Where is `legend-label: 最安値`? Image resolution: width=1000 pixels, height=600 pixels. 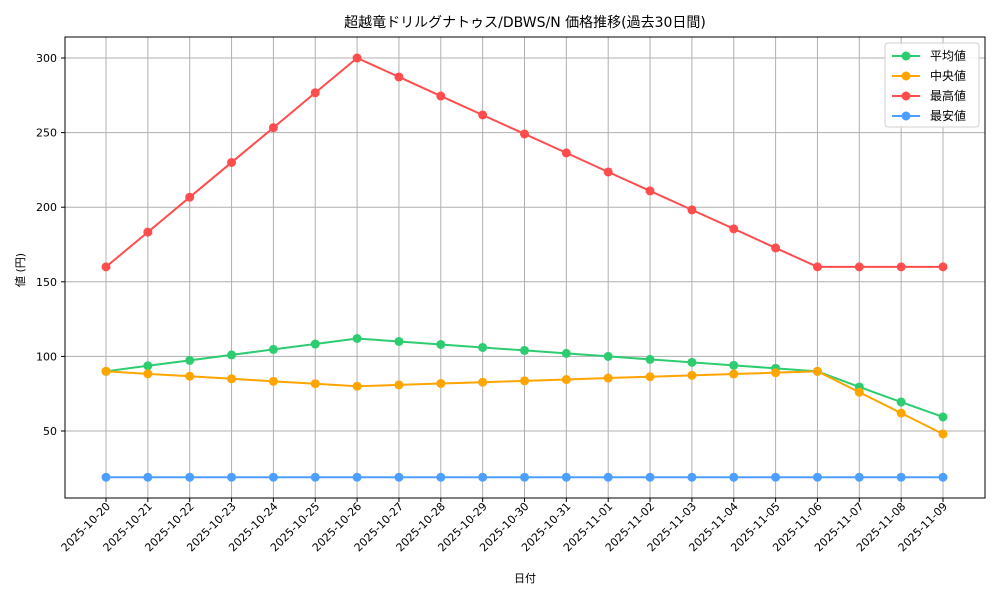 legend-label: 最安値 is located at coordinates (948, 115).